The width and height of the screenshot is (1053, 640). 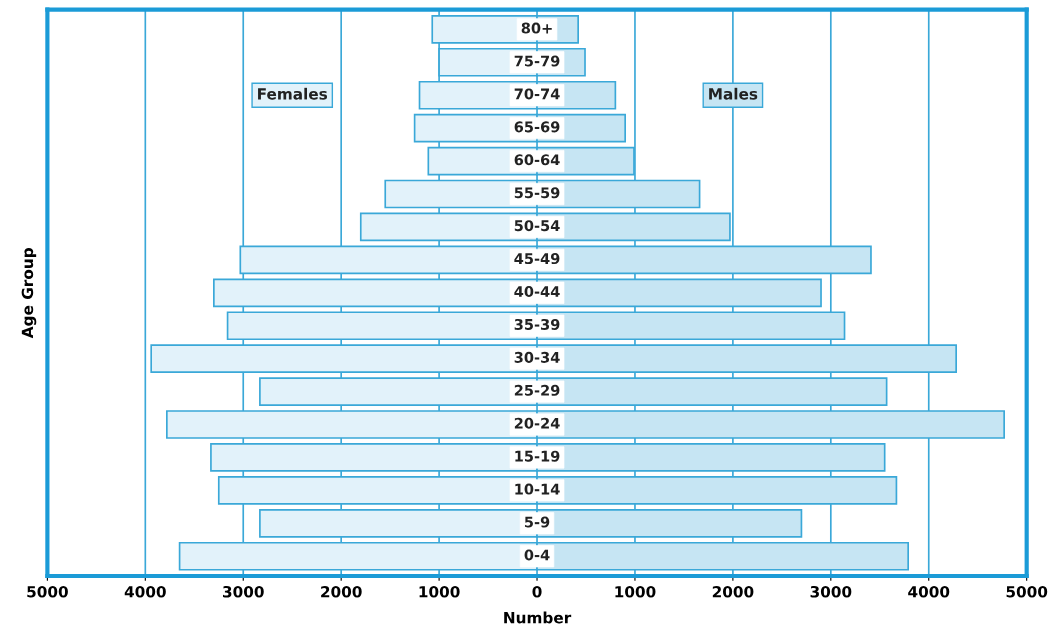 What do you see at coordinates (537, 127) in the screenshot?
I see `y-tick-label: 65-69` at bounding box center [537, 127].